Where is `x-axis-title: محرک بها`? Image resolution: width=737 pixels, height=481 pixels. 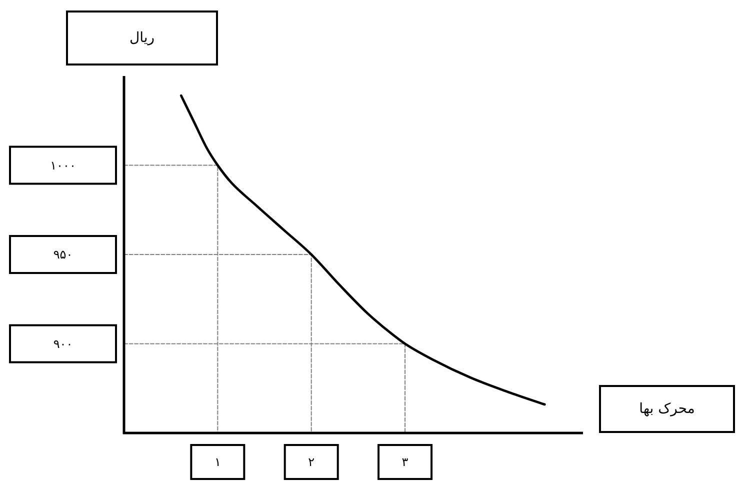
x-axis-title: محرک بها is located at coordinates (667, 409).